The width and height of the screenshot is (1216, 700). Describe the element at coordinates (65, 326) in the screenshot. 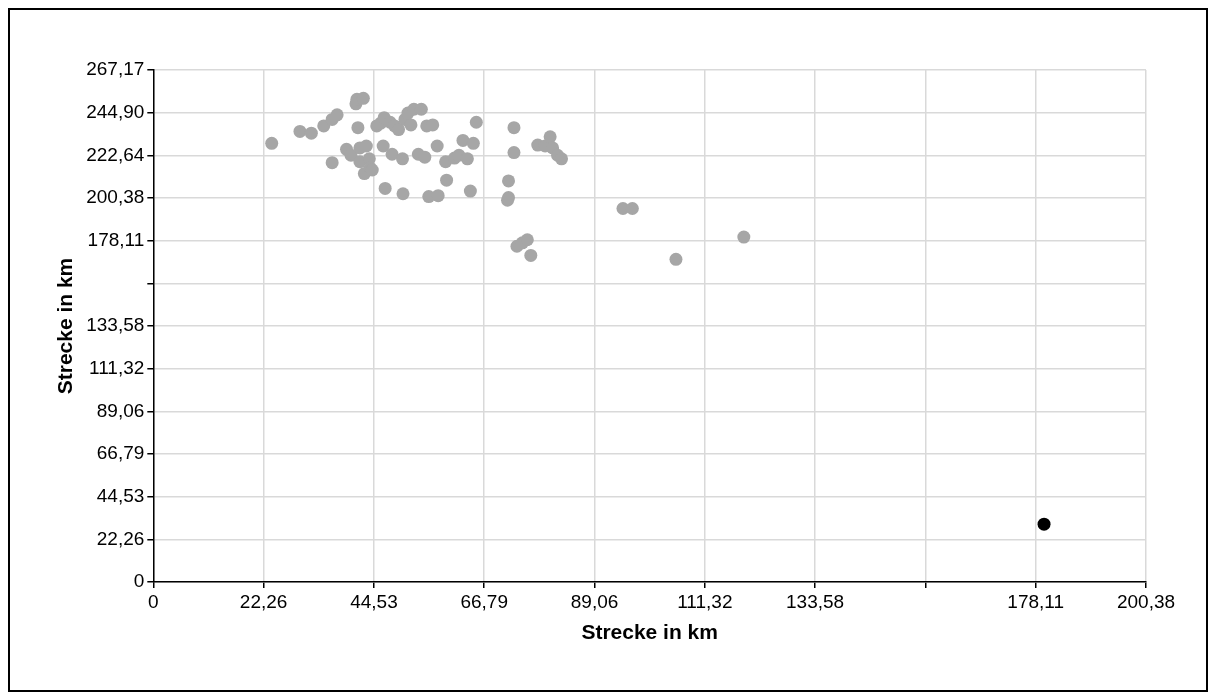

I see `y-axis-title: Strecke in km` at that location.